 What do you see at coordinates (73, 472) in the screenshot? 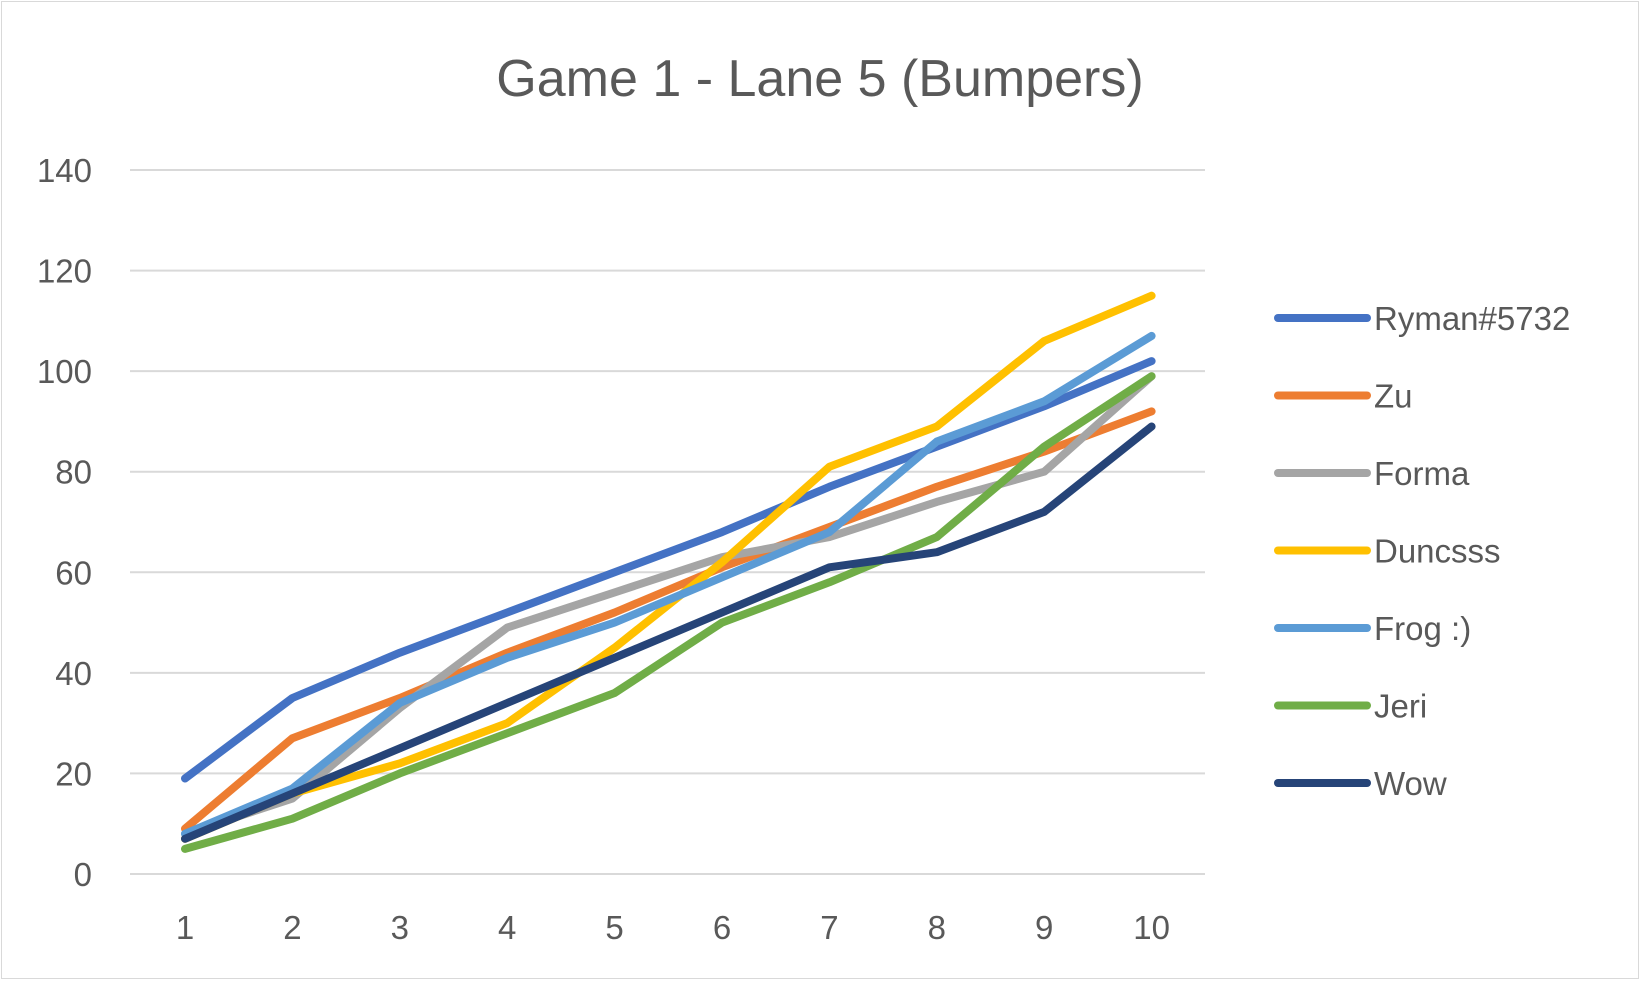
I see `y-tick-label: 80` at bounding box center [73, 472].